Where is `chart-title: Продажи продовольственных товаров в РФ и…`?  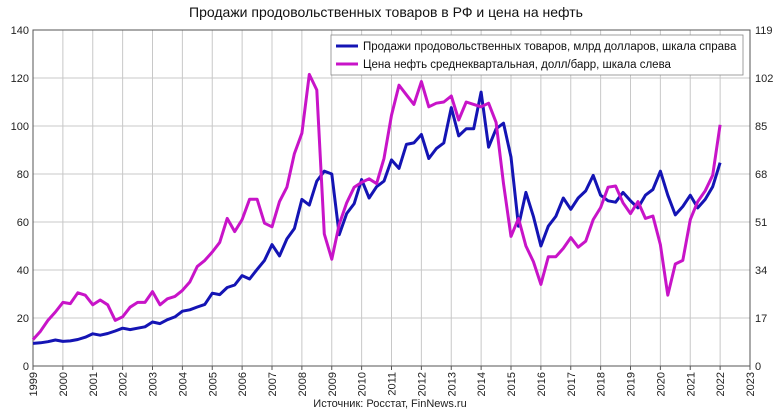 chart-title: Продажи продовольственных товаров в РФ и… is located at coordinates (386, 12).